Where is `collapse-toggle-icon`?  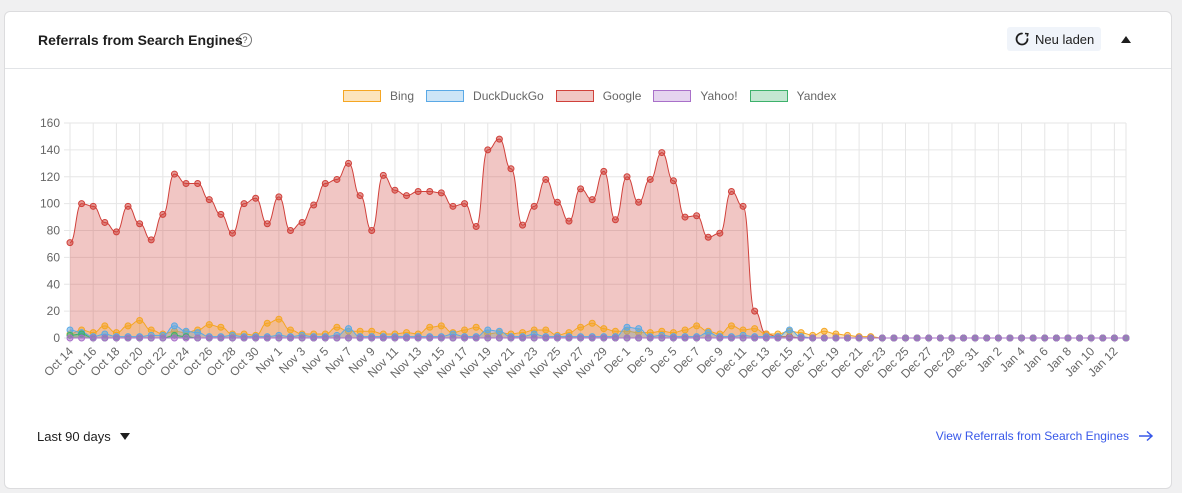
collapse-toggle-icon is located at coordinates (1126, 39).